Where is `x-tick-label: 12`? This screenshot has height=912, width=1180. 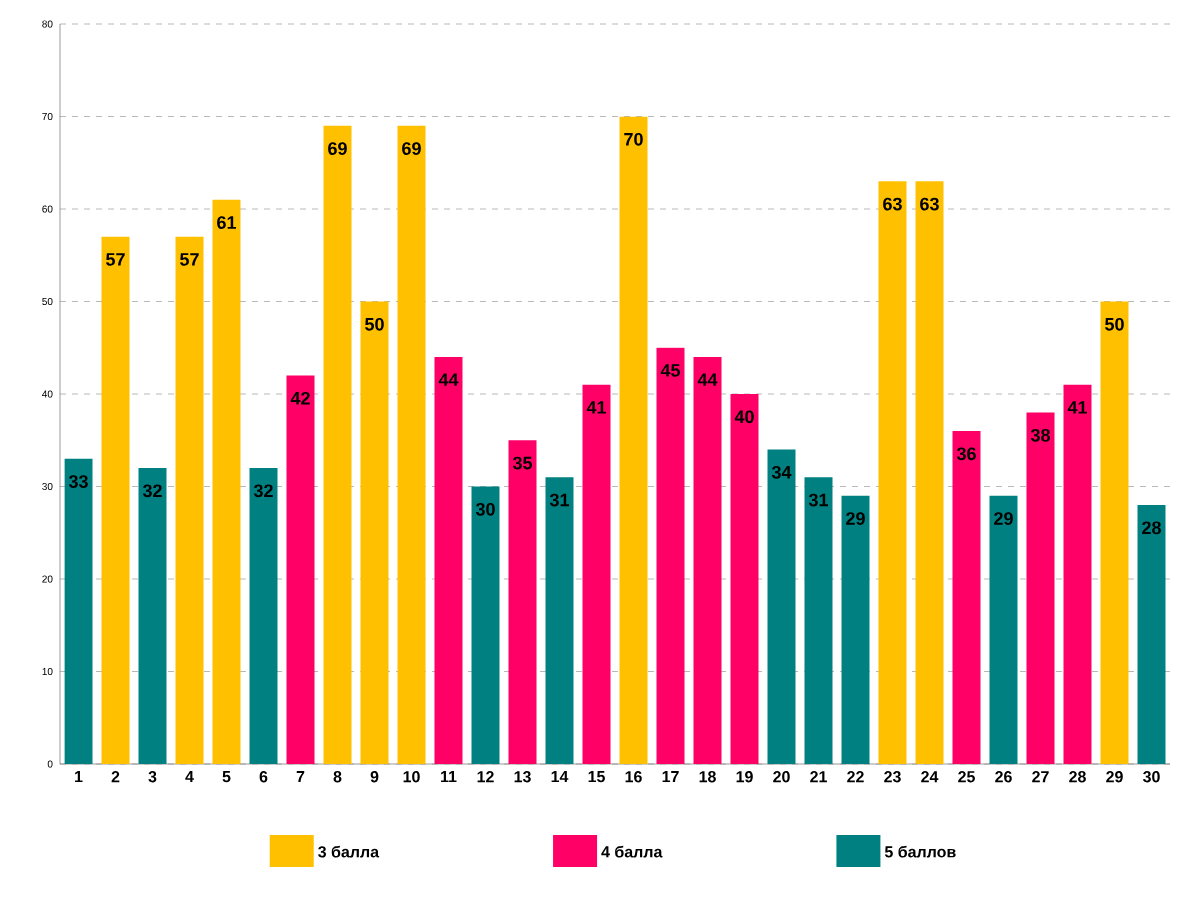
x-tick-label: 12 is located at coordinates (485, 777).